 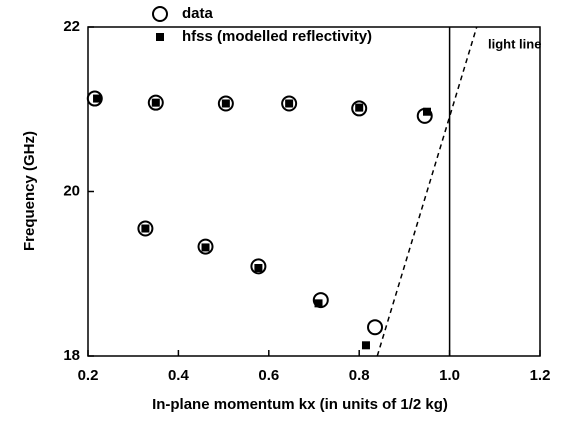 What do you see at coordinates (277, 36) in the screenshot?
I see `legend-label: hfss (modelled reflectivity)` at bounding box center [277, 36].